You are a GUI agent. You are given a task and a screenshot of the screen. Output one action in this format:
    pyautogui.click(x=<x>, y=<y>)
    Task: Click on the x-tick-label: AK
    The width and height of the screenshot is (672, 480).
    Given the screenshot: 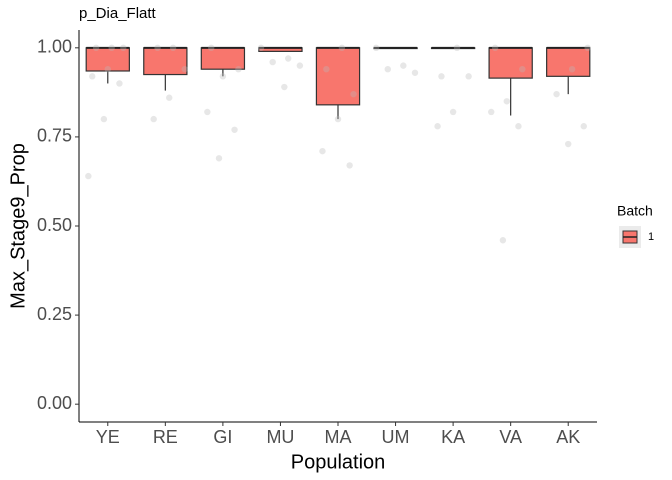 What is the action you would take?
    pyautogui.click(x=568, y=437)
    